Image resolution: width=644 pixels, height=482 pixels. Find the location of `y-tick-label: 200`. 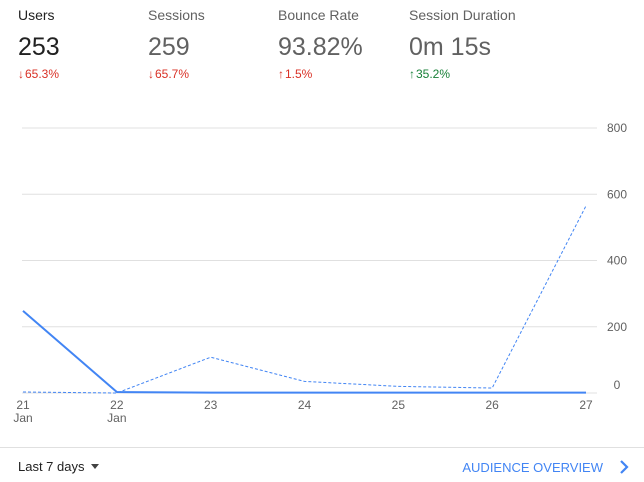

y-tick-label: 200 is located at coordinates (617, 327).